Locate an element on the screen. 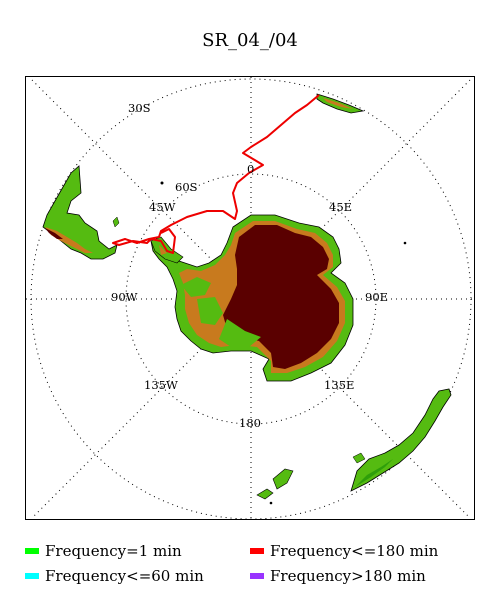 This screenshot has height=600, width=500. label-lon-180: 180 is located at coordinates (250, 423).